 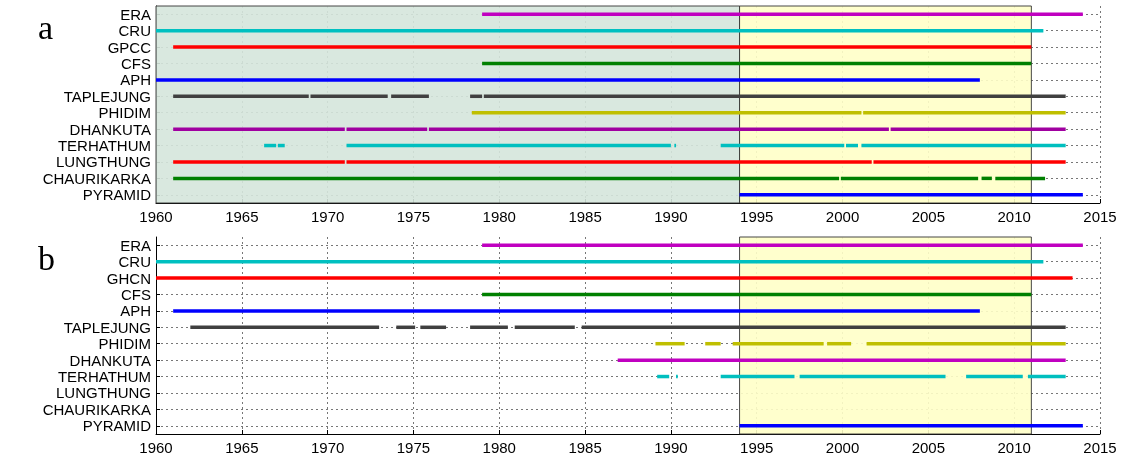 I want to click on y-tick-label: GPCC, so click(x=129, y=47).